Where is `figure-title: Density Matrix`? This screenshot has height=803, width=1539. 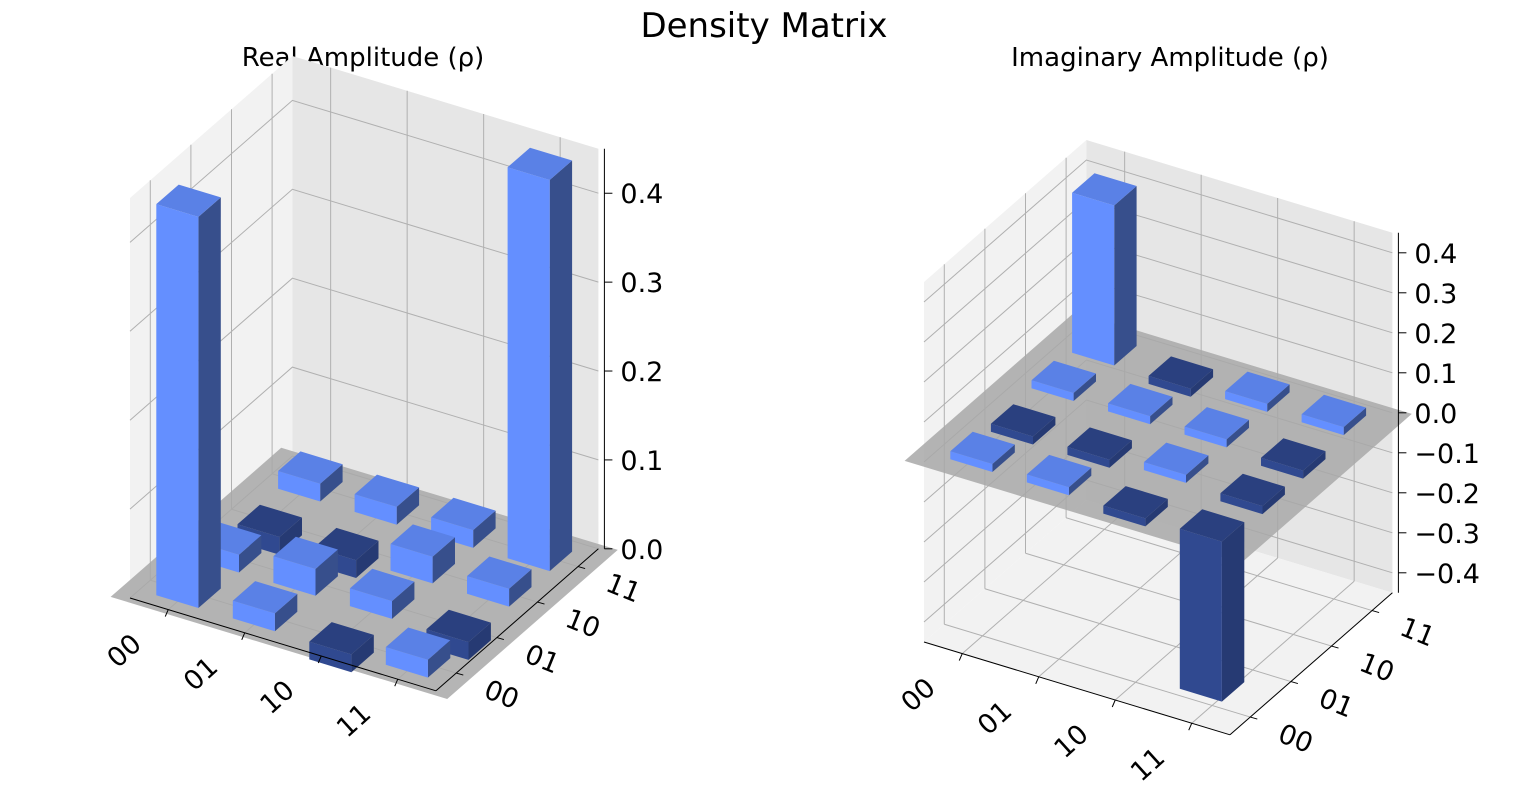
figure-title: Density Matrix is located at coordinates (763, 26).